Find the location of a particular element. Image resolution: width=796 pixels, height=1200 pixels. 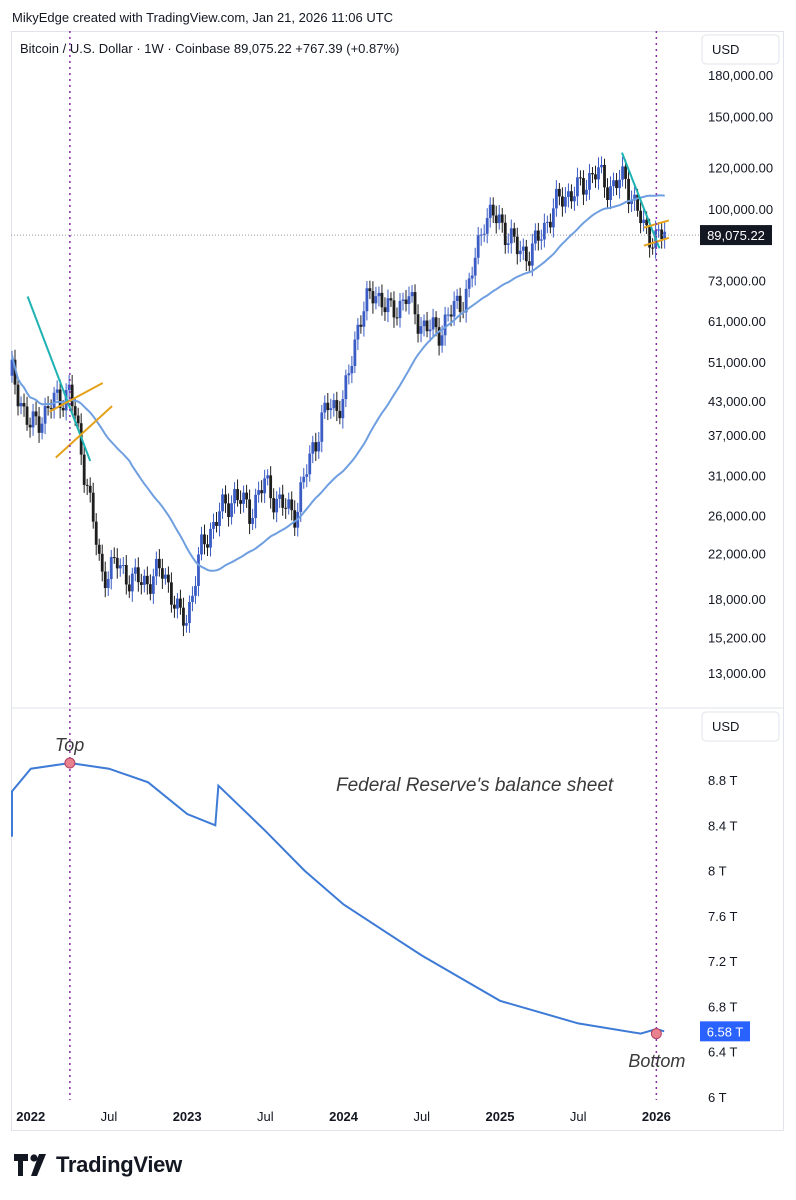

price-tick-label: 61,000.00 is located at coordinates (737, 321).